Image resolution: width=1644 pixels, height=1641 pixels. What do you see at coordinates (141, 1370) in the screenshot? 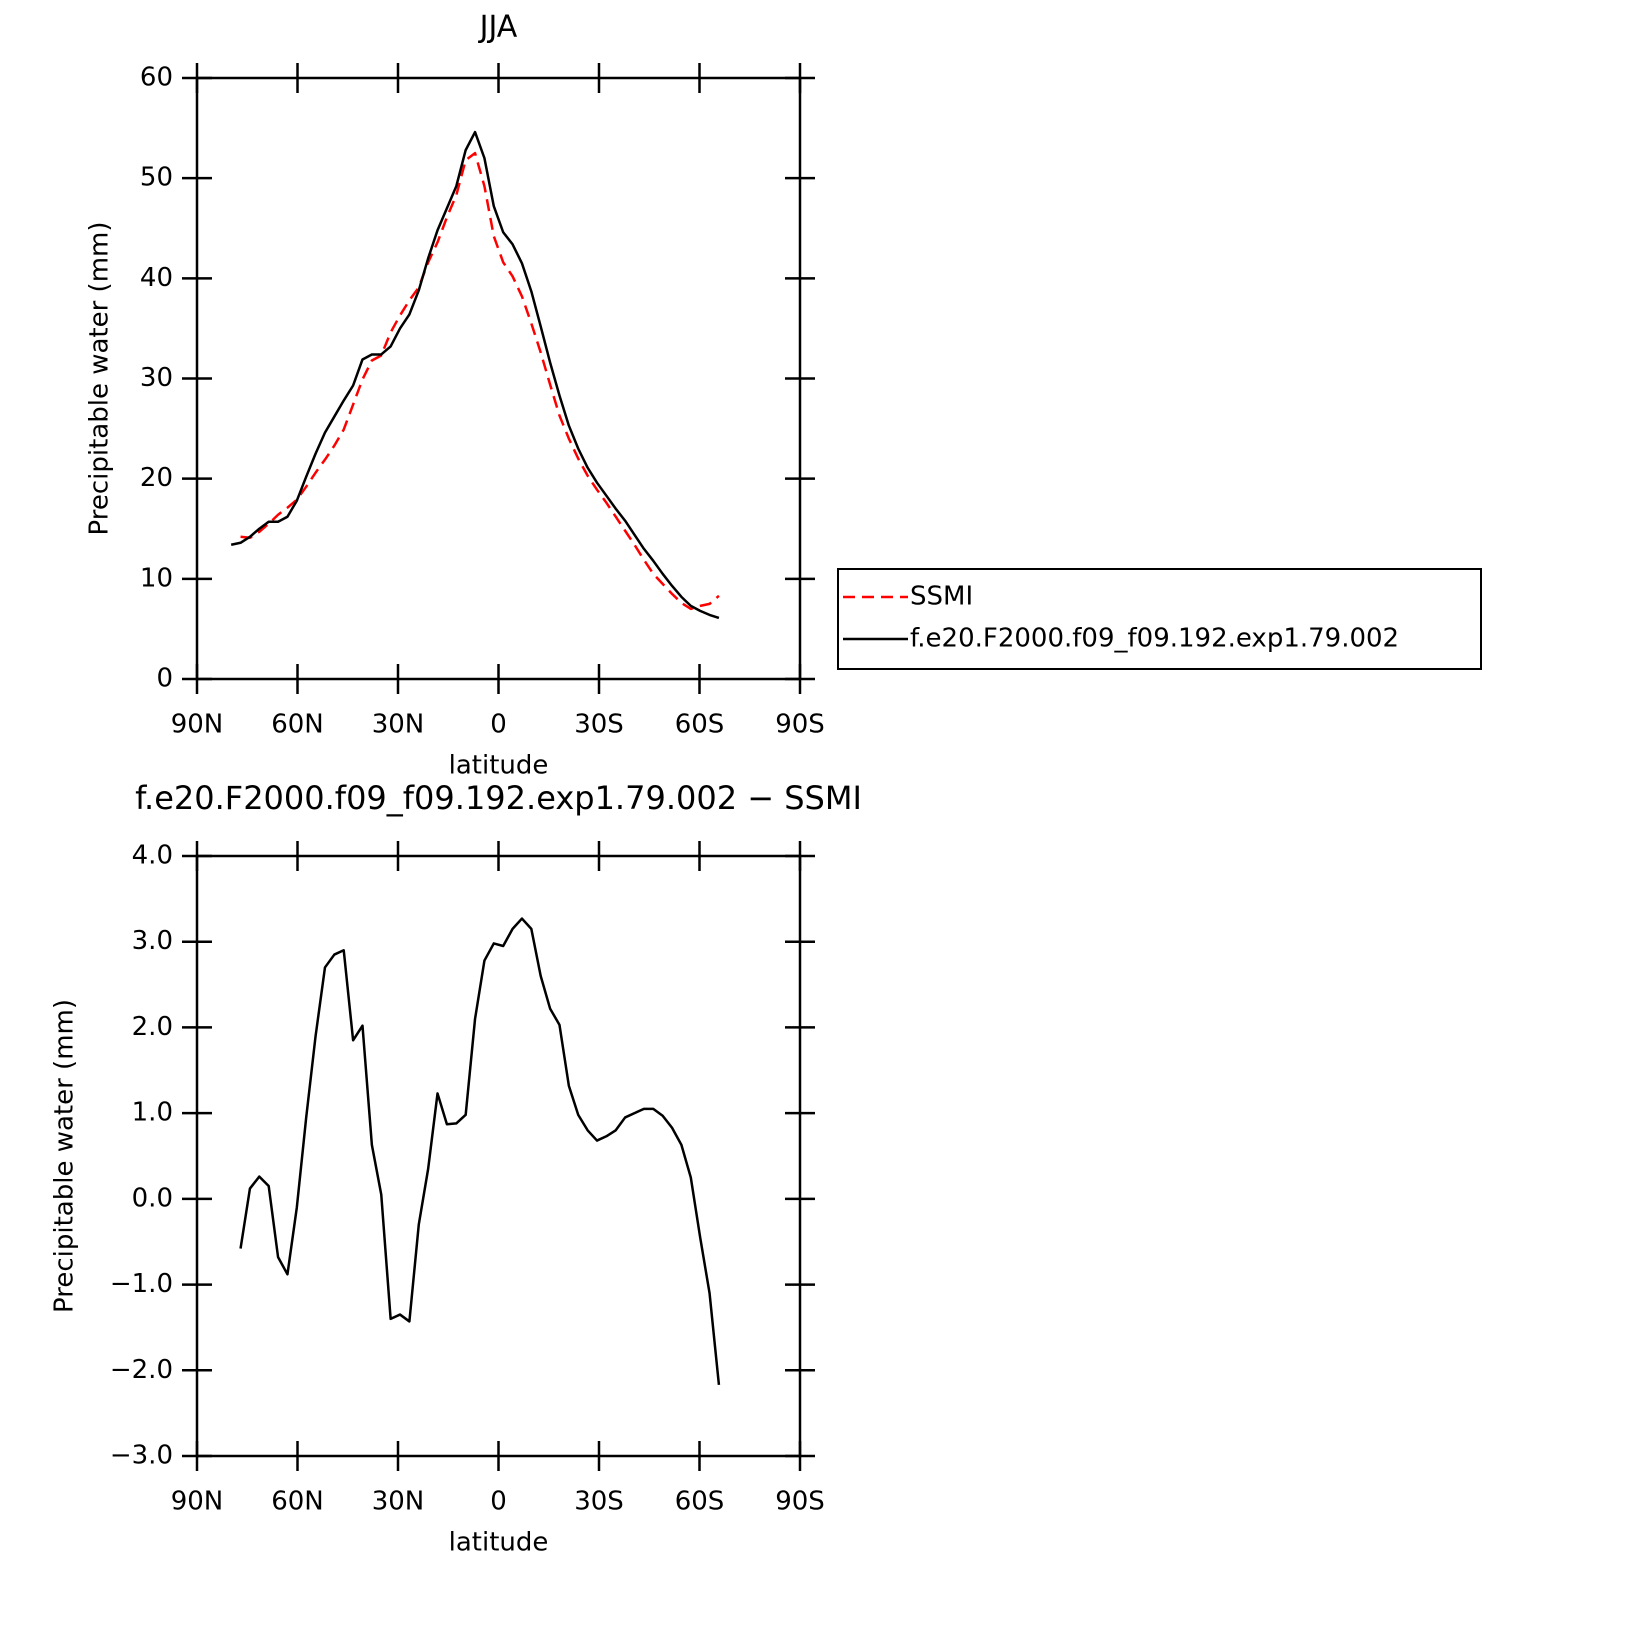
I see `y-tick-label: −2.0` at bounding box center [141, 1370].